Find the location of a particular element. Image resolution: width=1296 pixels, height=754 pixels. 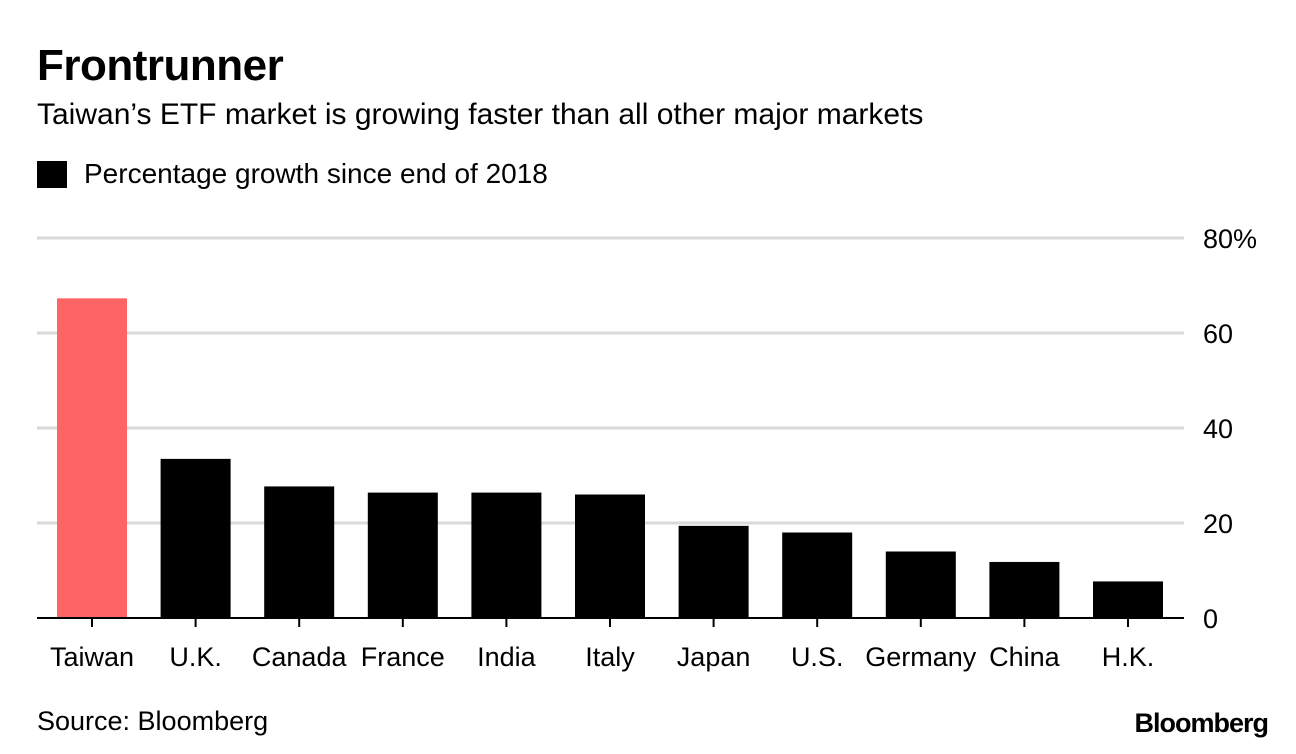

x-tick-label: Taiwan is located at coordinates (92, 657).